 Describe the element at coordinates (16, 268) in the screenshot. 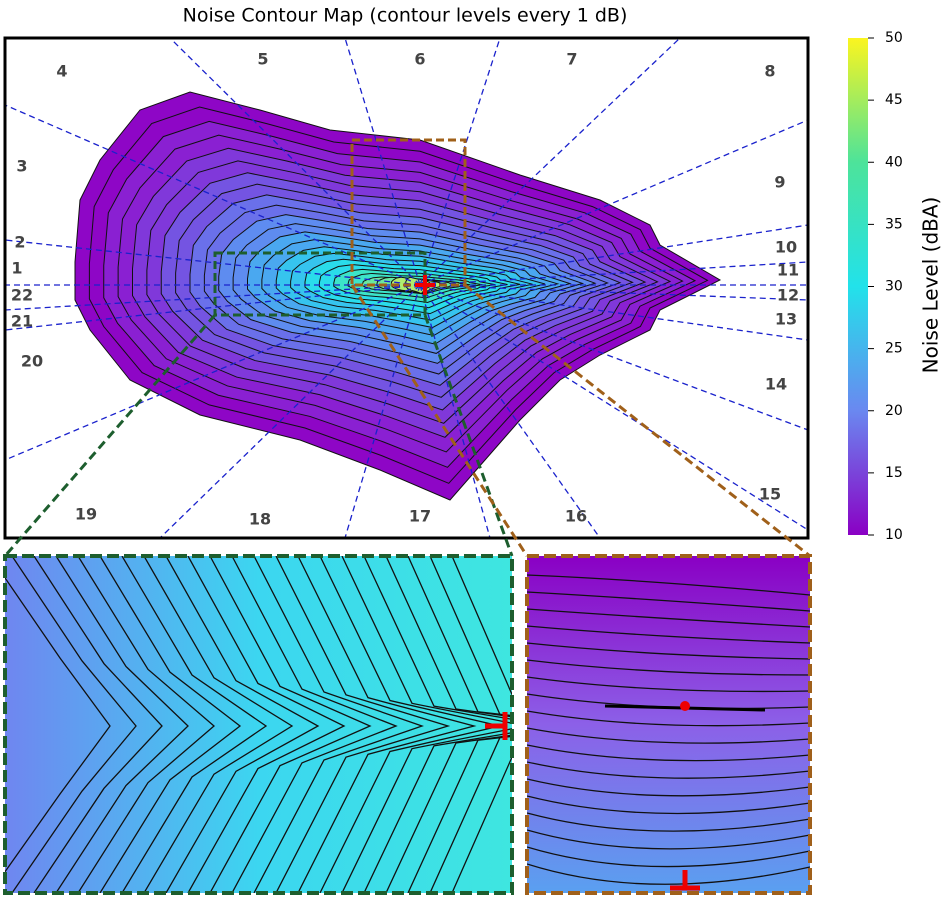

I see `sector-label: 1` at that location.